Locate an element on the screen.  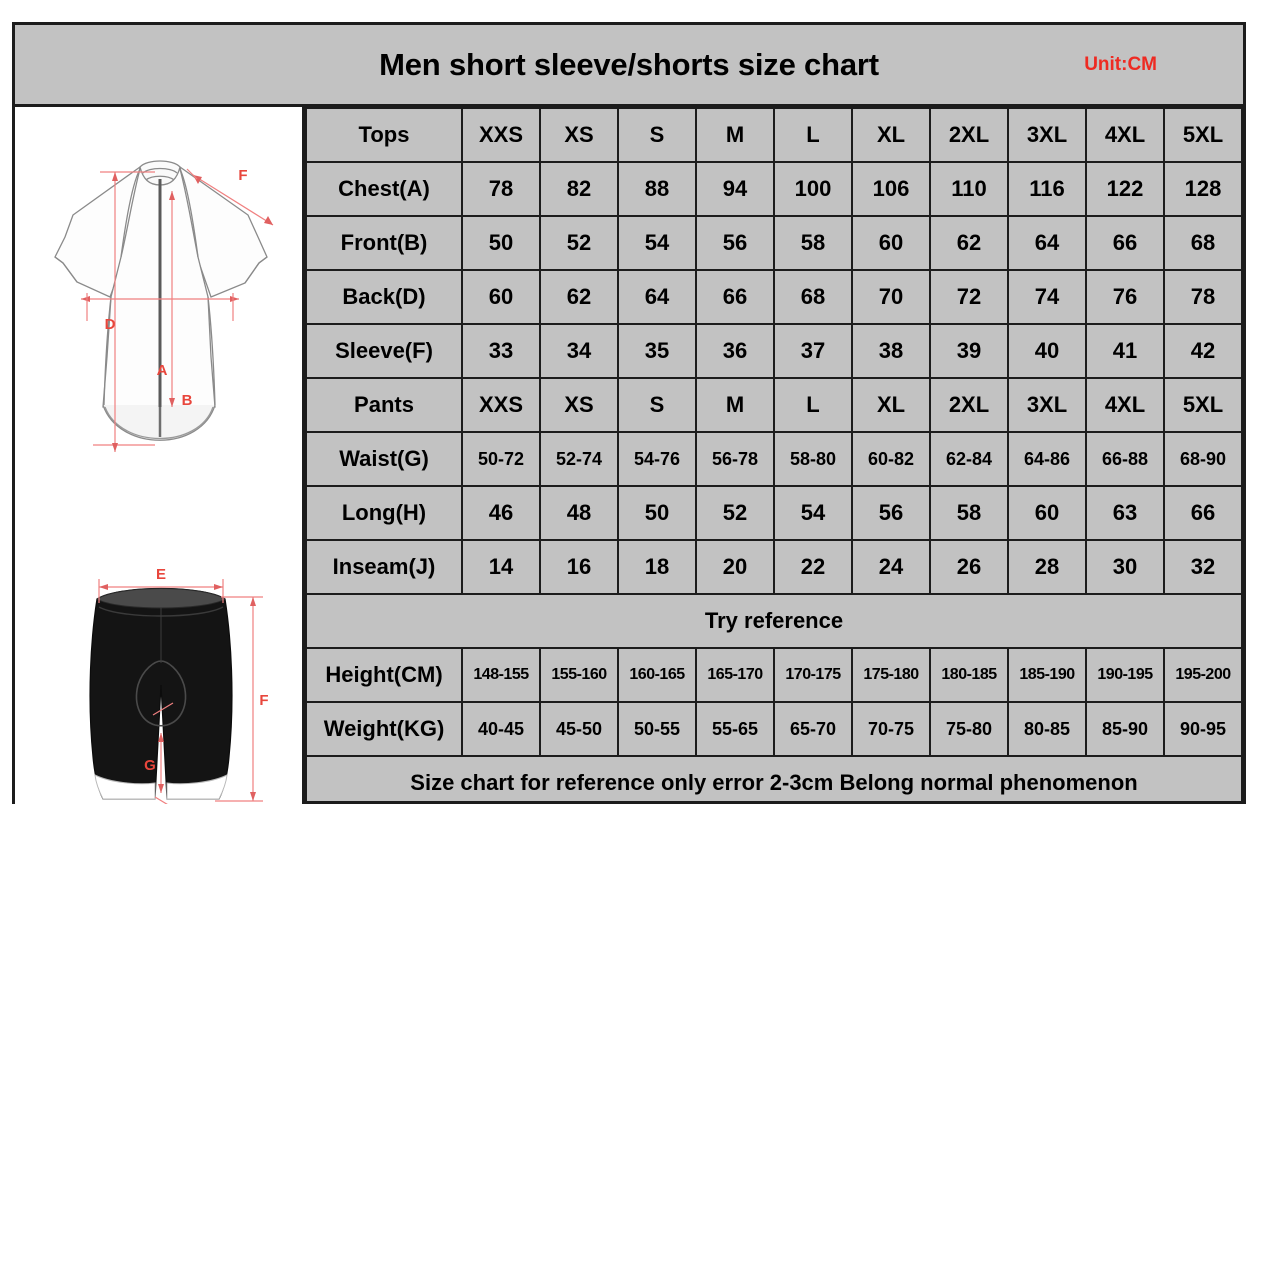
cell-sleevef-xs: 34 is located at coordinates (579, 351).